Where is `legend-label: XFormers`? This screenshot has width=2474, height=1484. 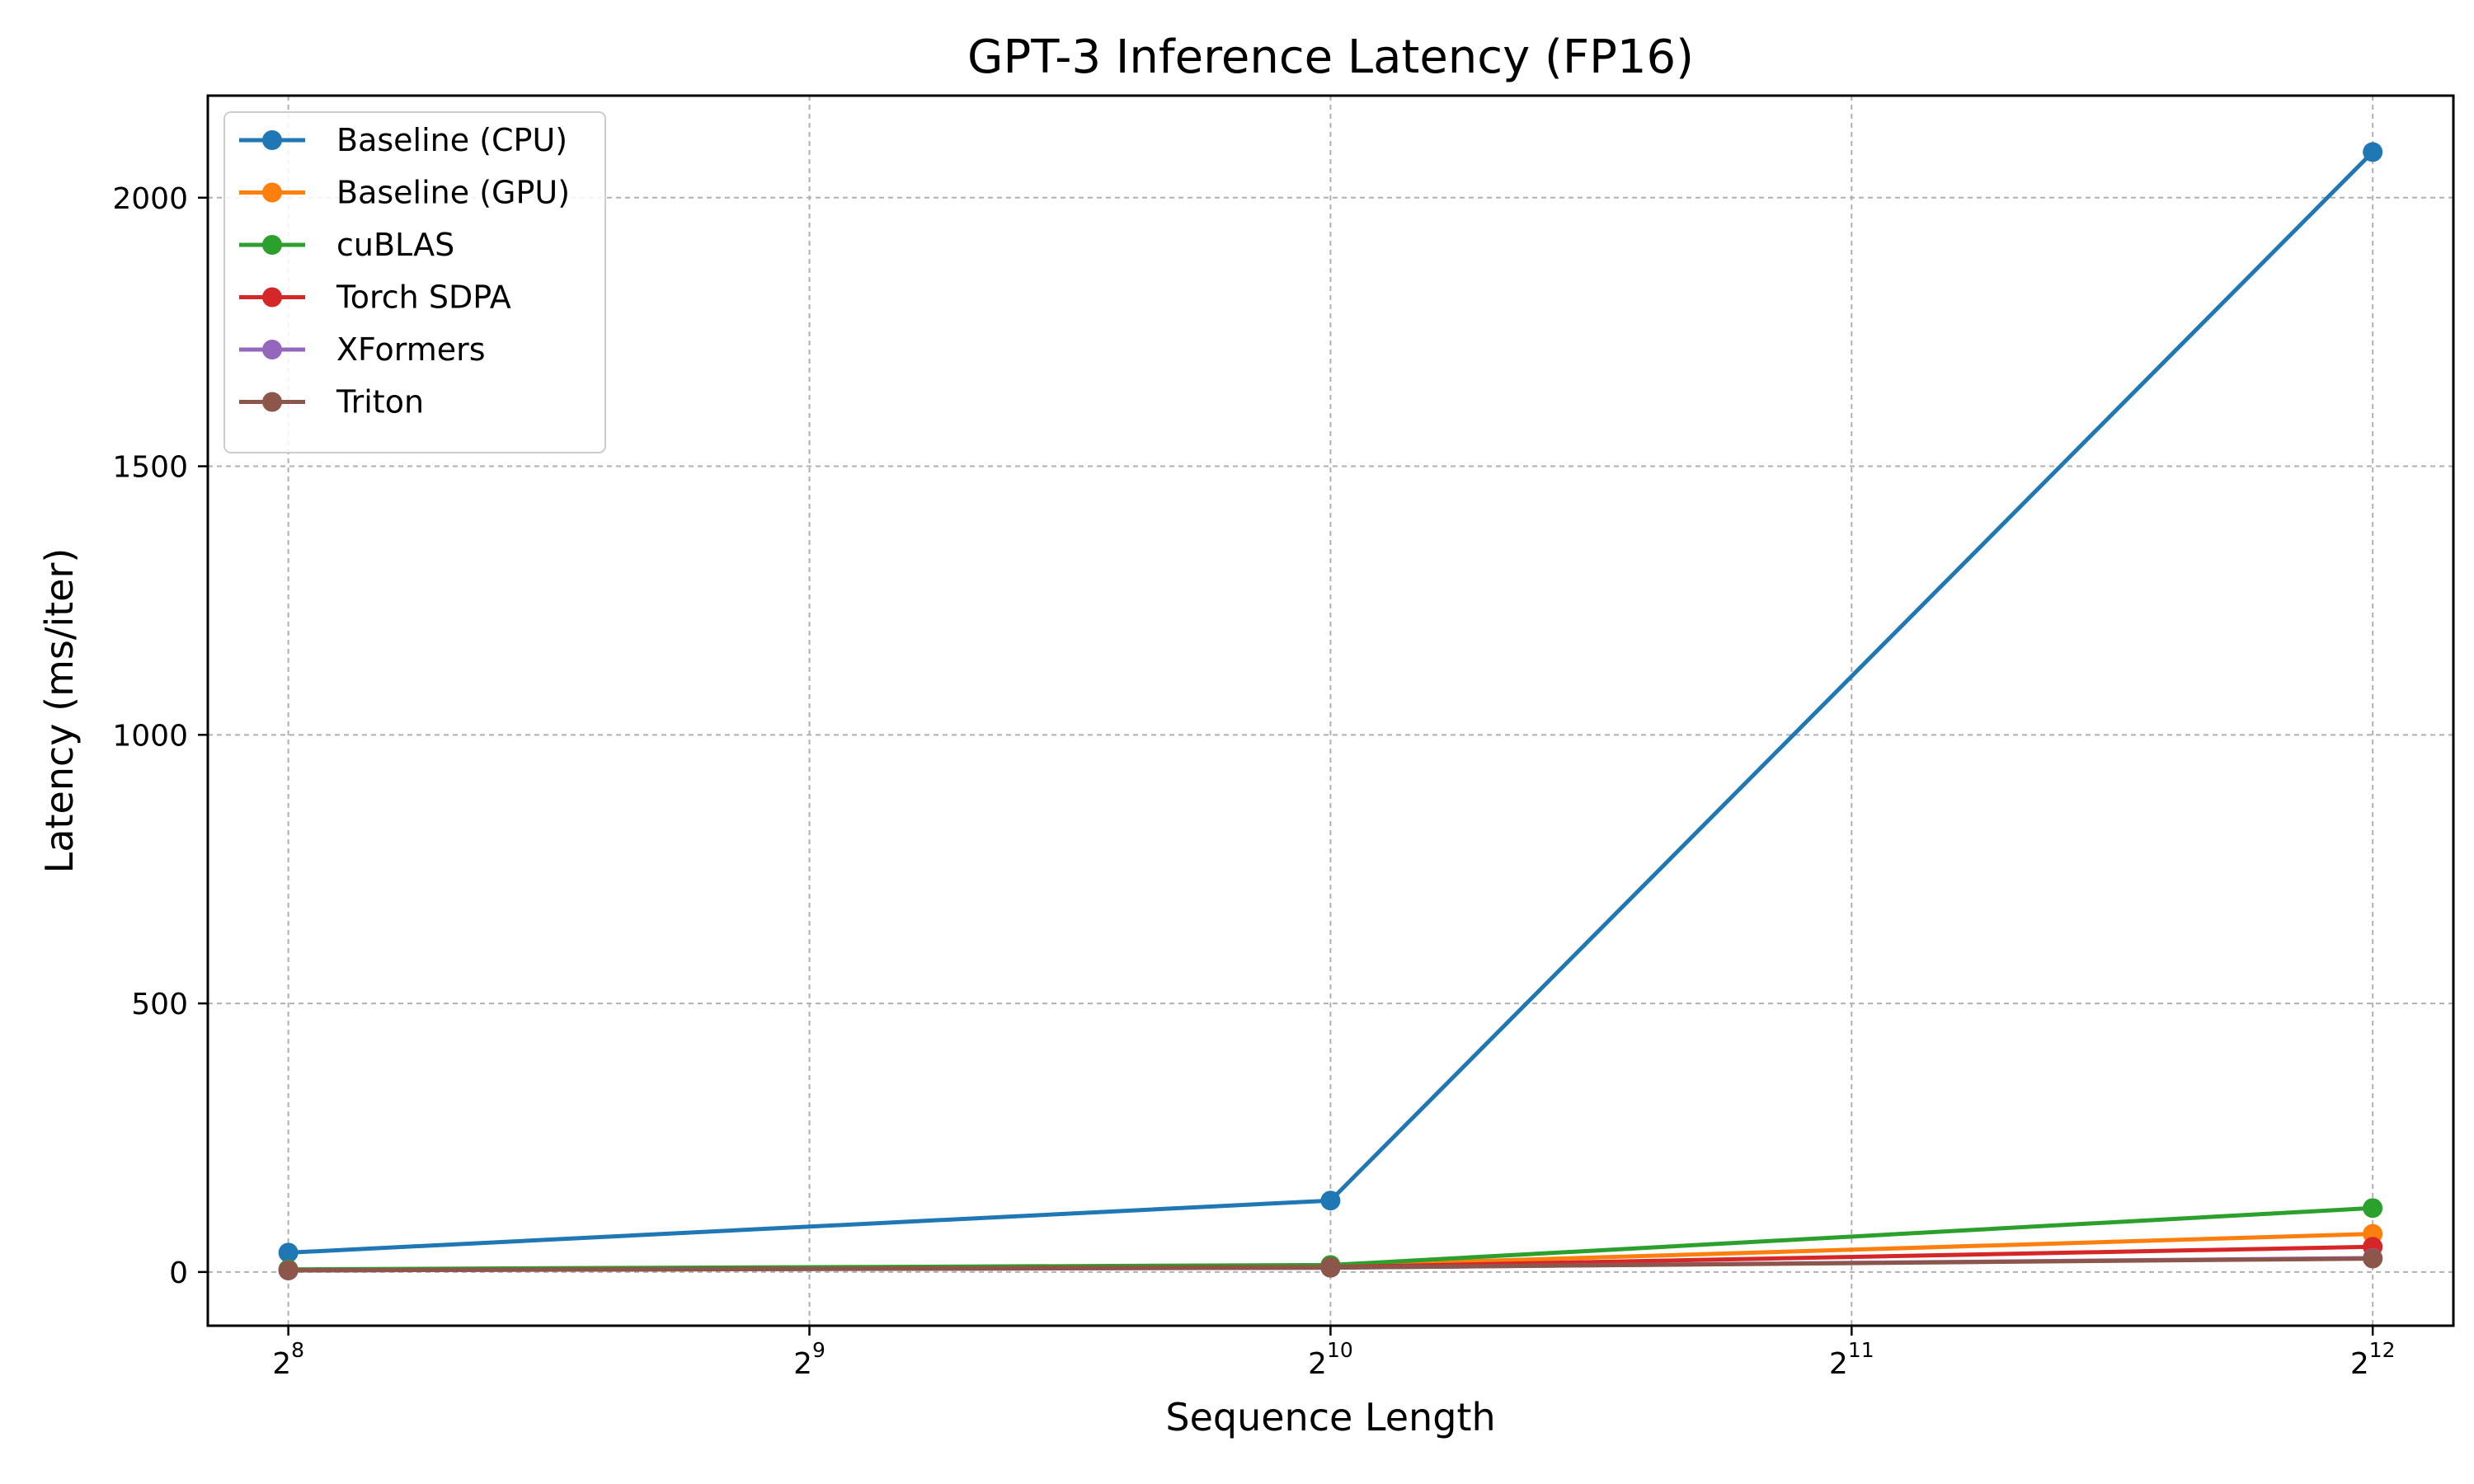 legend-label: XFormers is located at coordinates (411, 349).